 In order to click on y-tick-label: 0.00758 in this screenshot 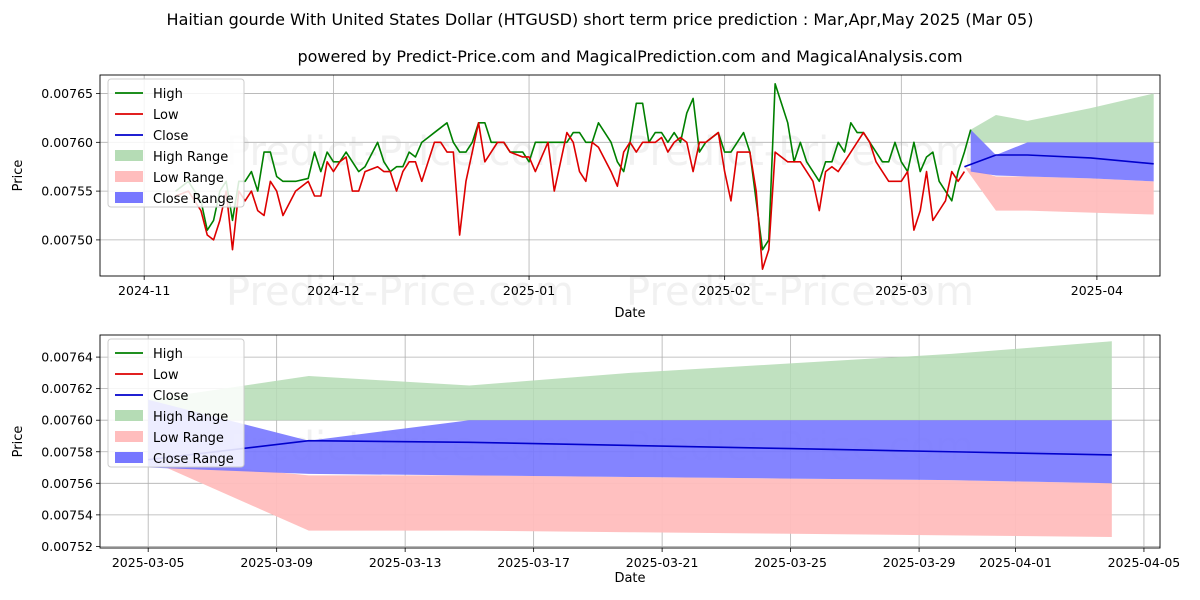, I will do `click(67, 451)`.